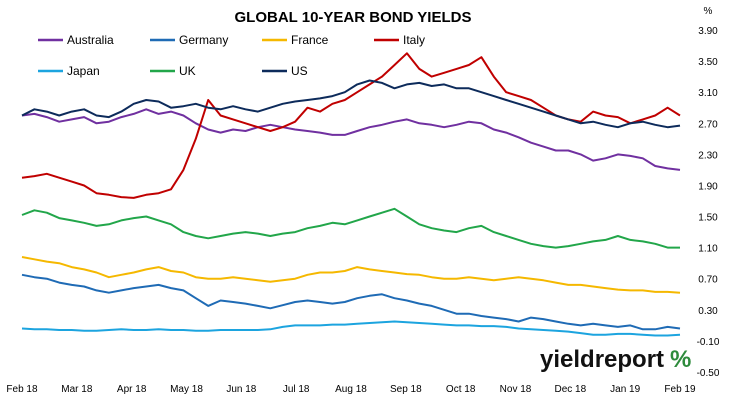 This screenshot has width=731, height=400. Describe the element at coordinates (570, 389) in the screenshot. I see `x-tick-label: Dec 18` at that location.